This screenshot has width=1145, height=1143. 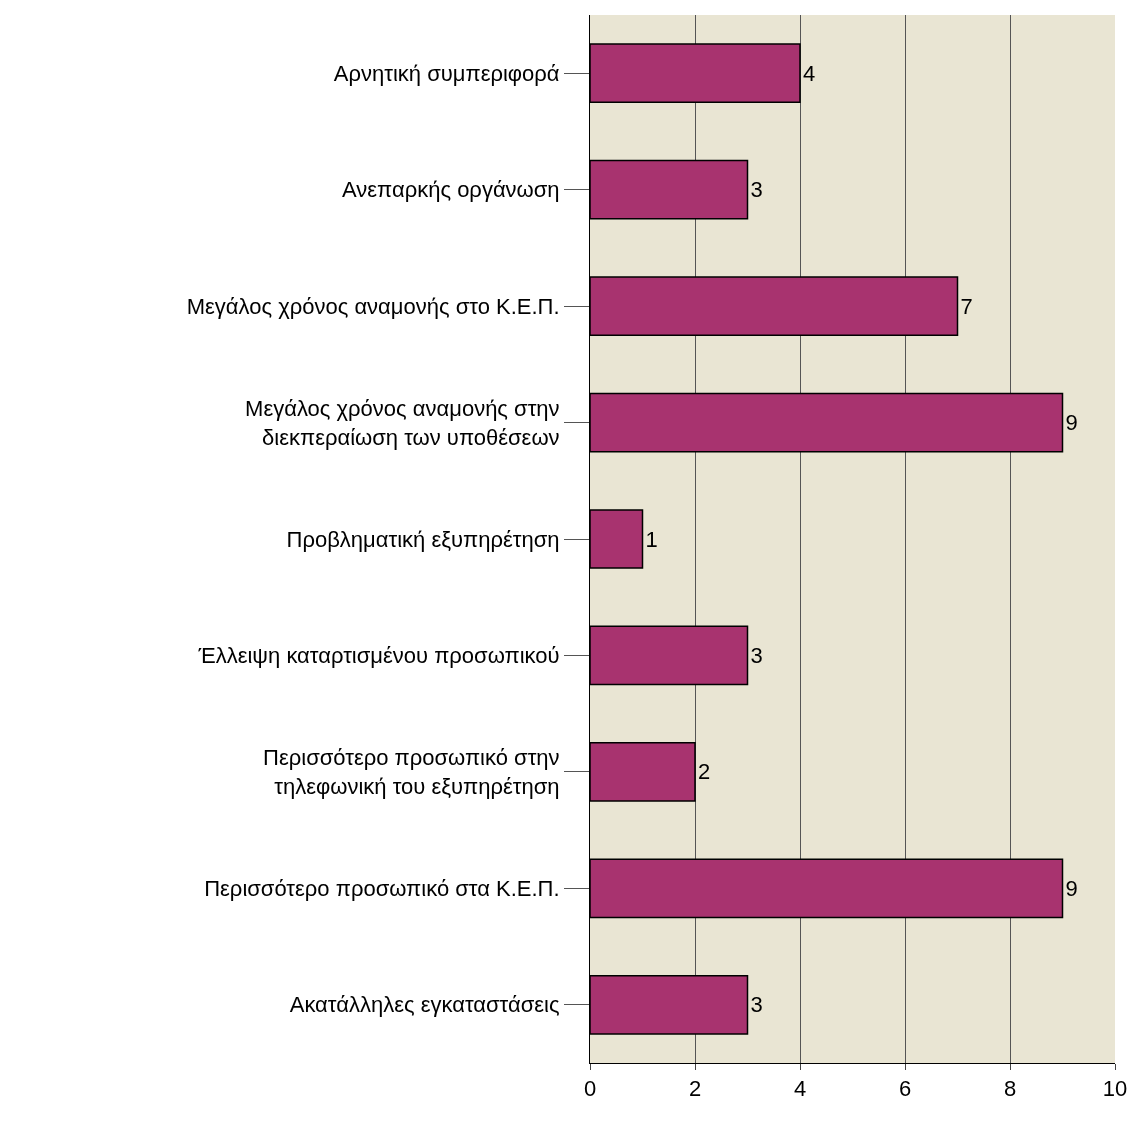 What do you see at coordinates (651, 539) in the screenshot?
I see `data-label: 1` at bounding box center [651, 539].